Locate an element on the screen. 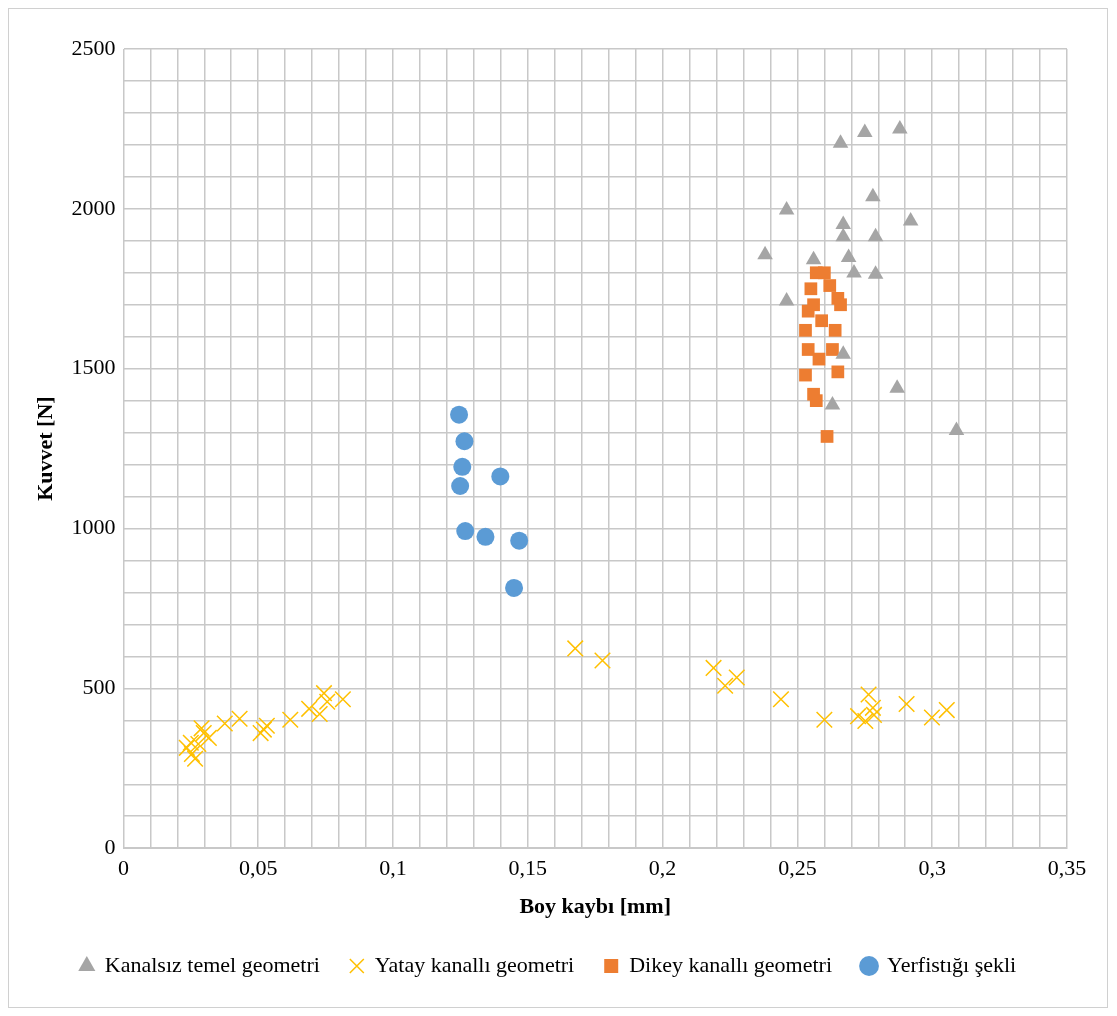 The image size is (1117, 1016). legend-label: Dikey kanallı geometri is located at coordinates (731, 964).